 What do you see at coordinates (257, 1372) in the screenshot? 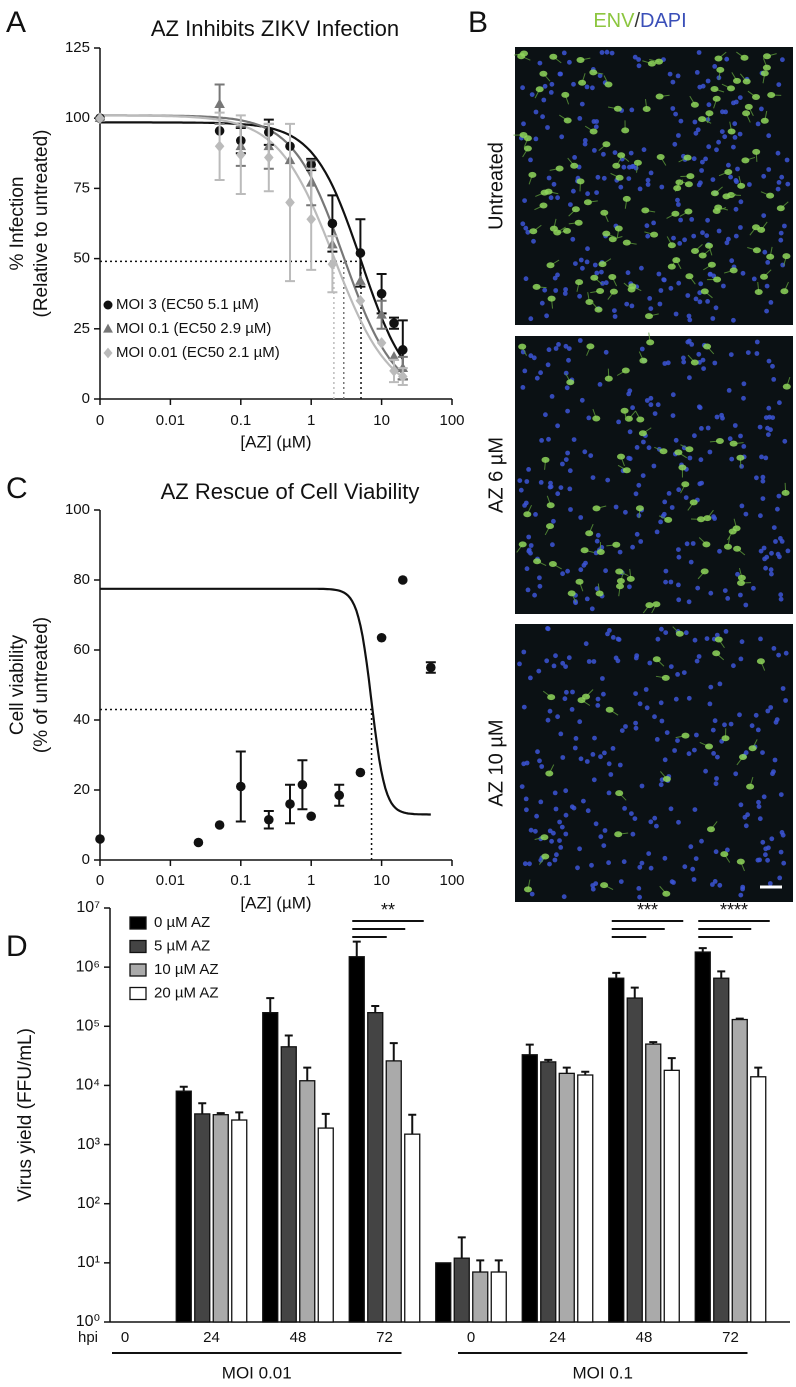
I see `group-label: MOI 0.01` at bounding box center [257, 1372].